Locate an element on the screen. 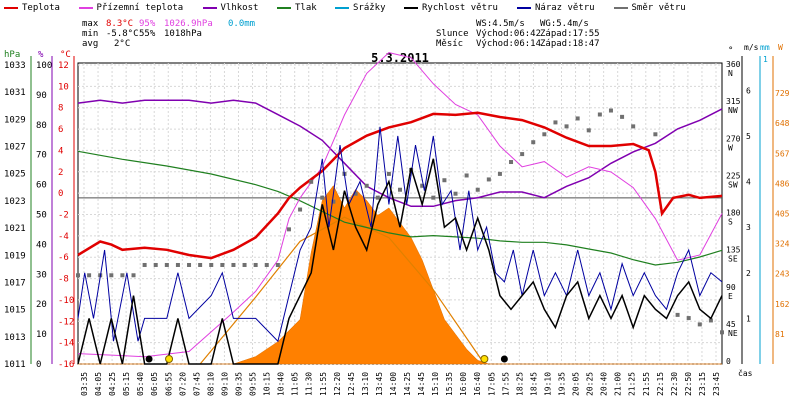  stats-max-rain: 0.0mm is located at coordinates (242, 24).